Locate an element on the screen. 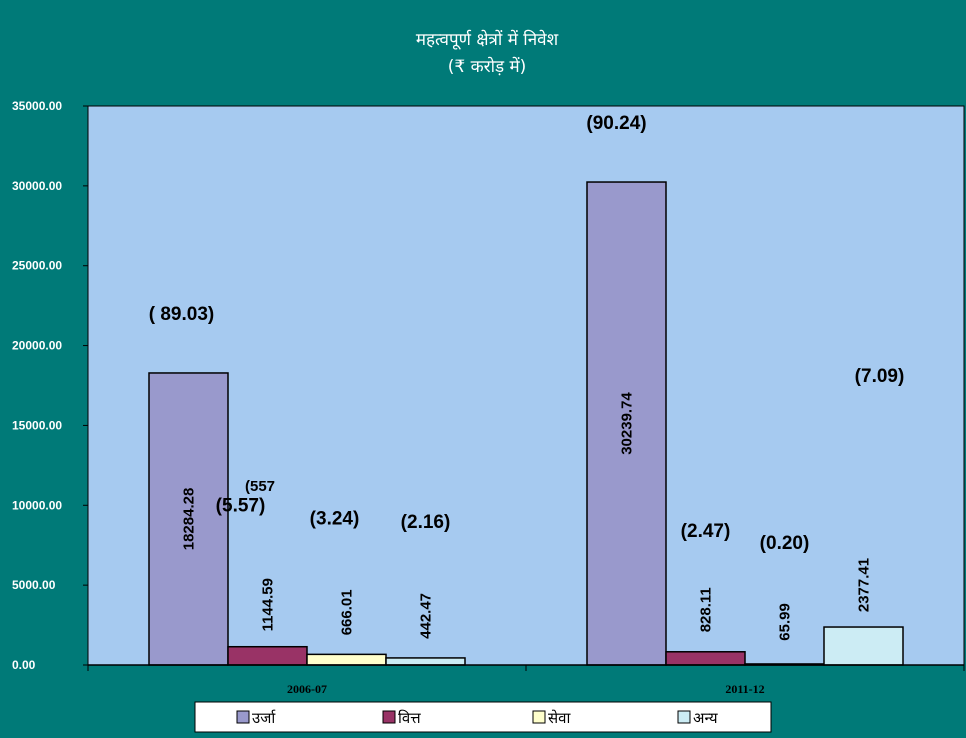  x-tick-label: 2011-12 is located at coordinates (744, 689).